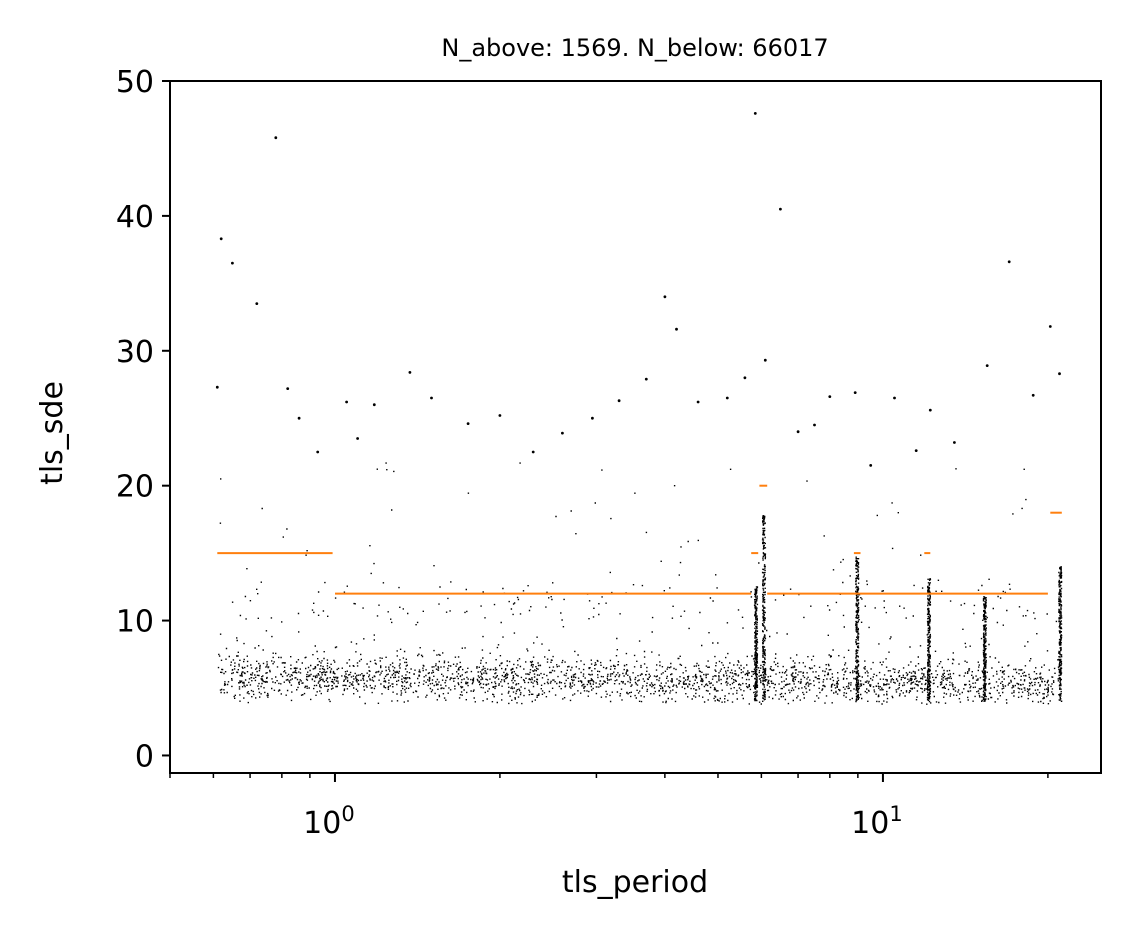  I want to click on threshold-lines, so click(639, 539).